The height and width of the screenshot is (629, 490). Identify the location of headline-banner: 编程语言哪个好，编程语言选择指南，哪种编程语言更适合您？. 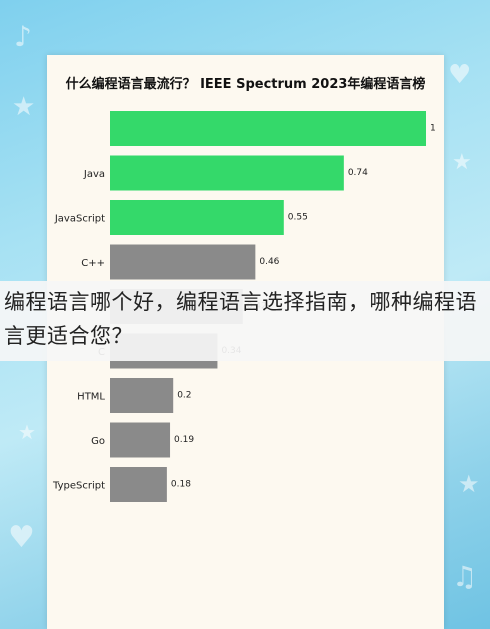
(245, 321).